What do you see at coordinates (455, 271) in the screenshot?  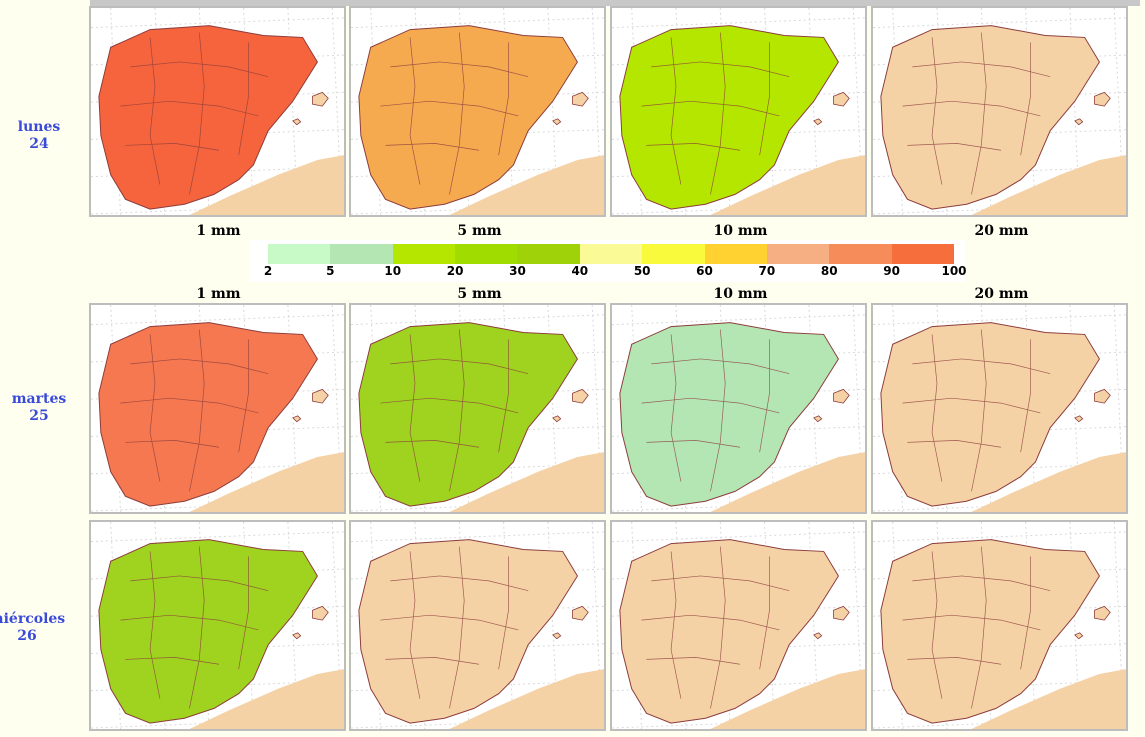 I see `legend-tick-label: 20` at bounding box center [455, 271].